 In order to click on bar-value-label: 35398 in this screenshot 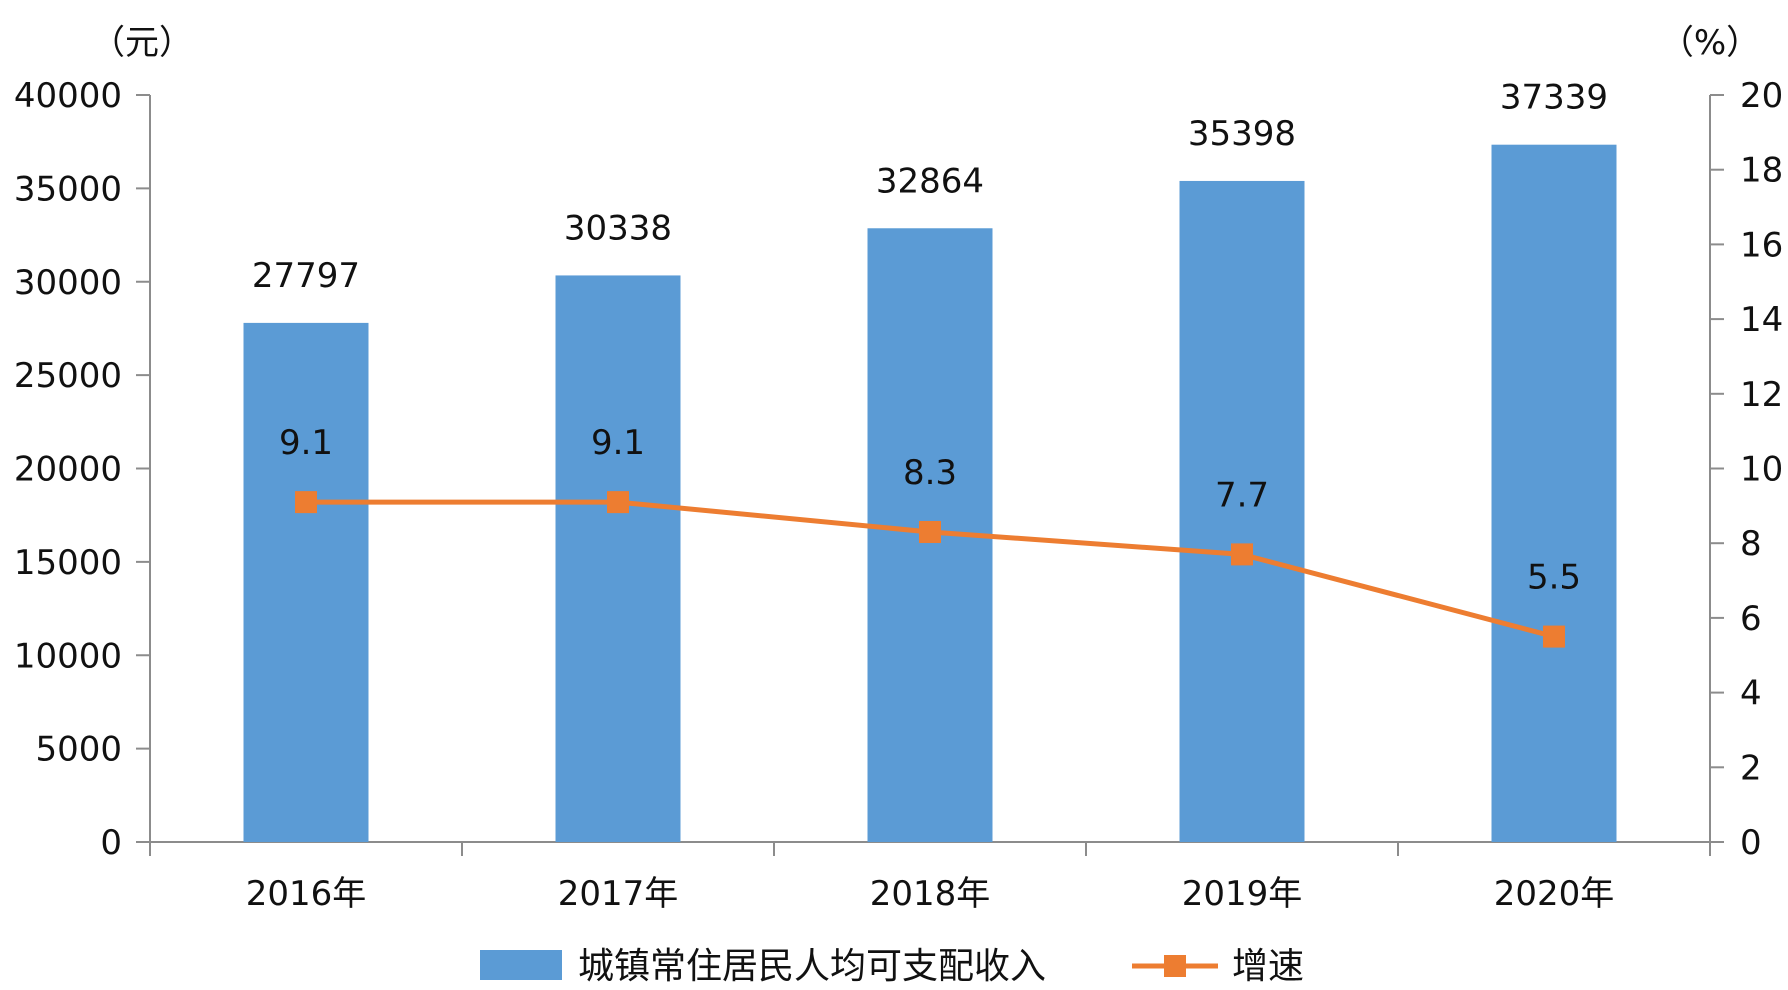, I will do `click(1242, 134)`.